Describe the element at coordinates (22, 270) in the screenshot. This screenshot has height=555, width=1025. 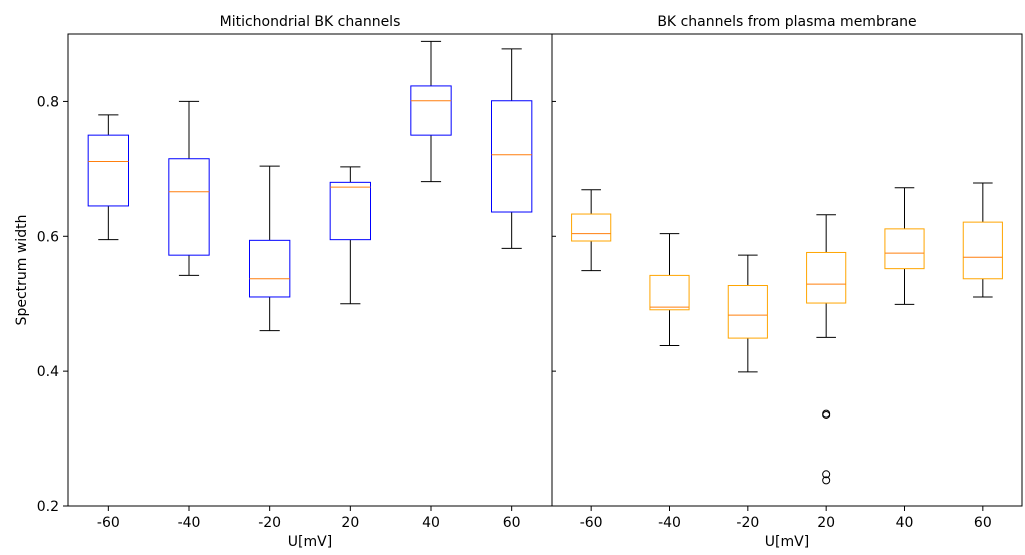
I see `y-axis-label: Spectrum width` at that location.